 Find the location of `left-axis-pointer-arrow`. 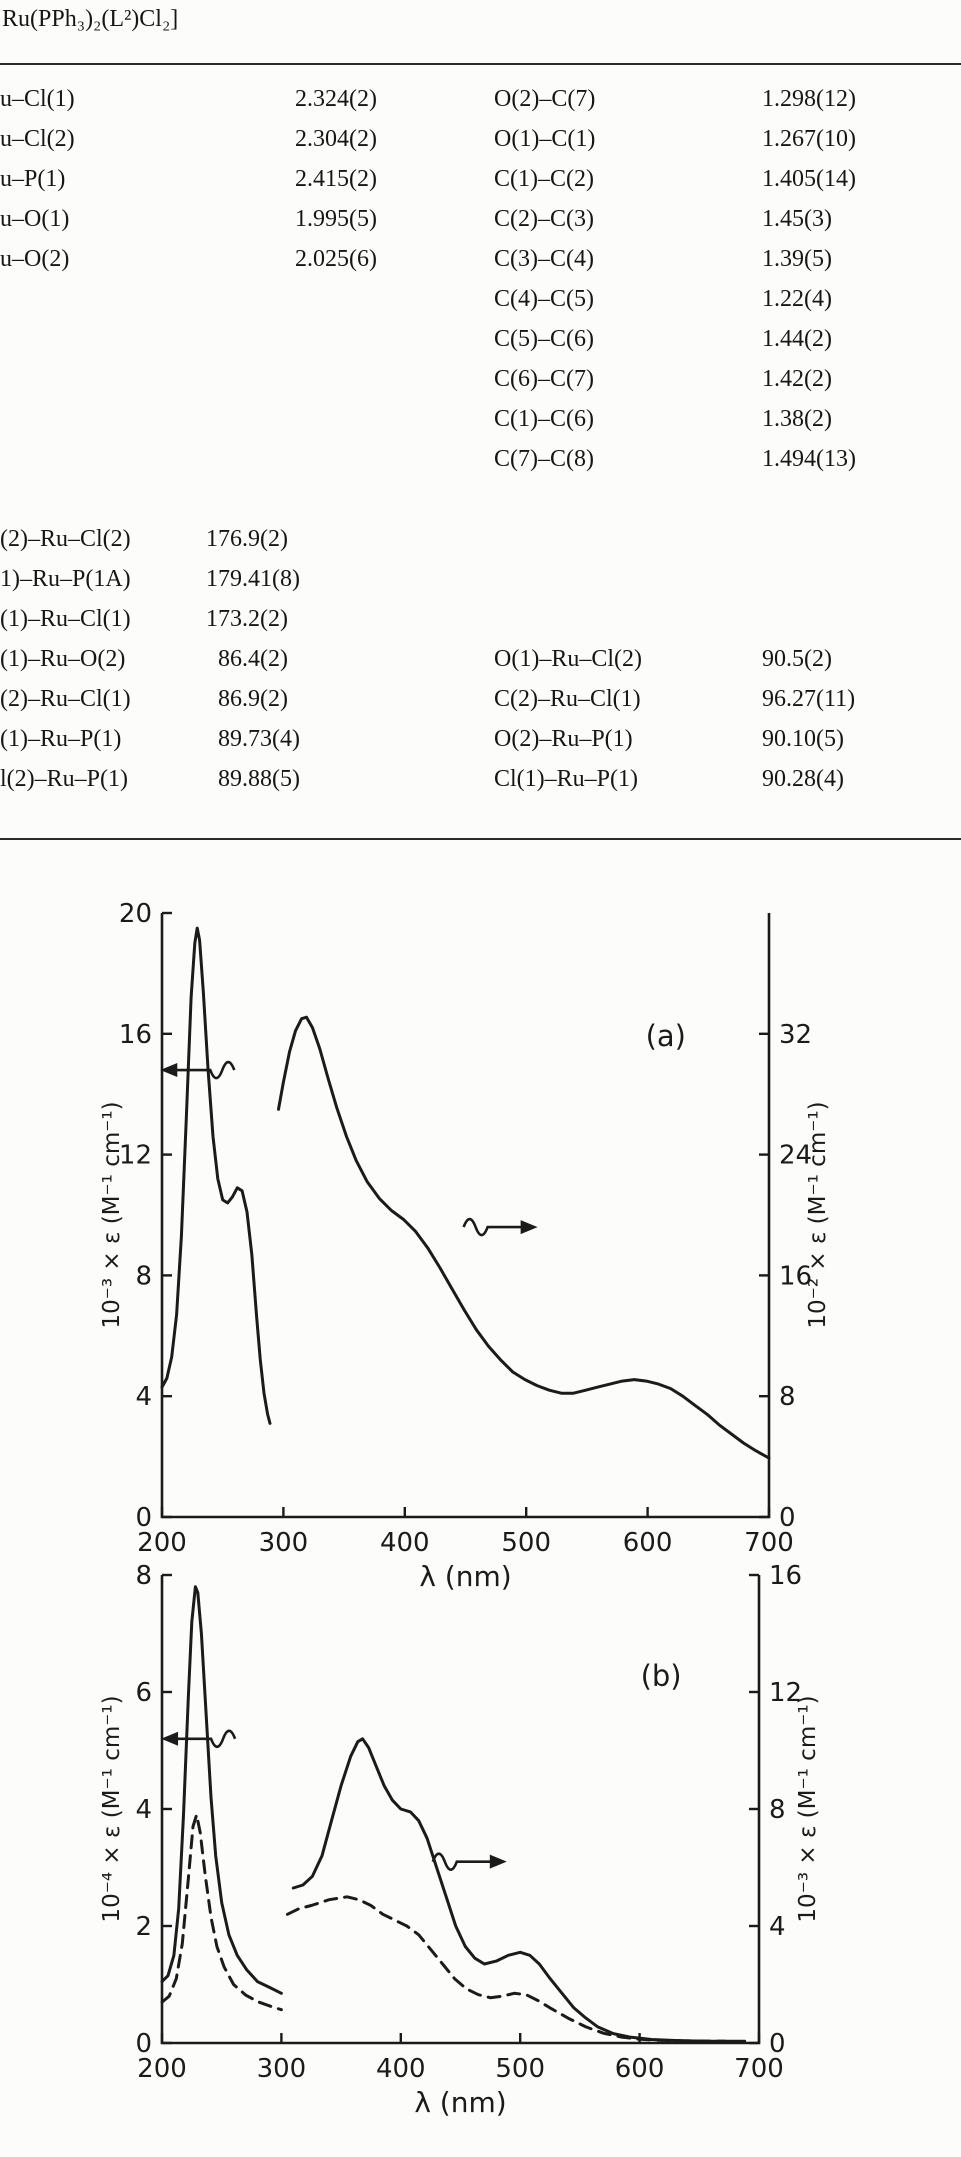

left-axis-pointer-arrow is located at coordinates (199, 1739).